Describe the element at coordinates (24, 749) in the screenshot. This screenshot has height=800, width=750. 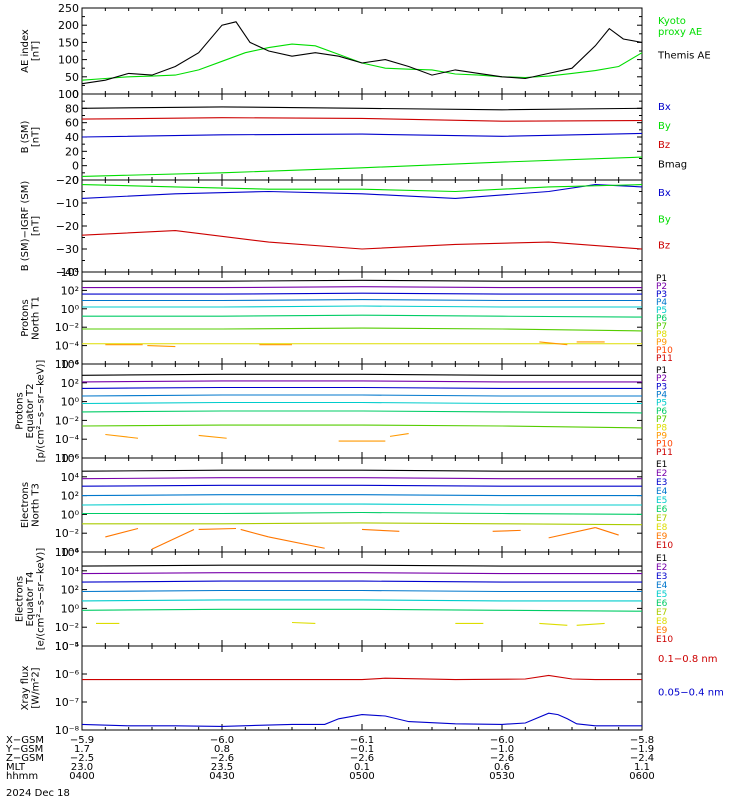
I see `x-axis-row-label: Y−GSM` at that location.